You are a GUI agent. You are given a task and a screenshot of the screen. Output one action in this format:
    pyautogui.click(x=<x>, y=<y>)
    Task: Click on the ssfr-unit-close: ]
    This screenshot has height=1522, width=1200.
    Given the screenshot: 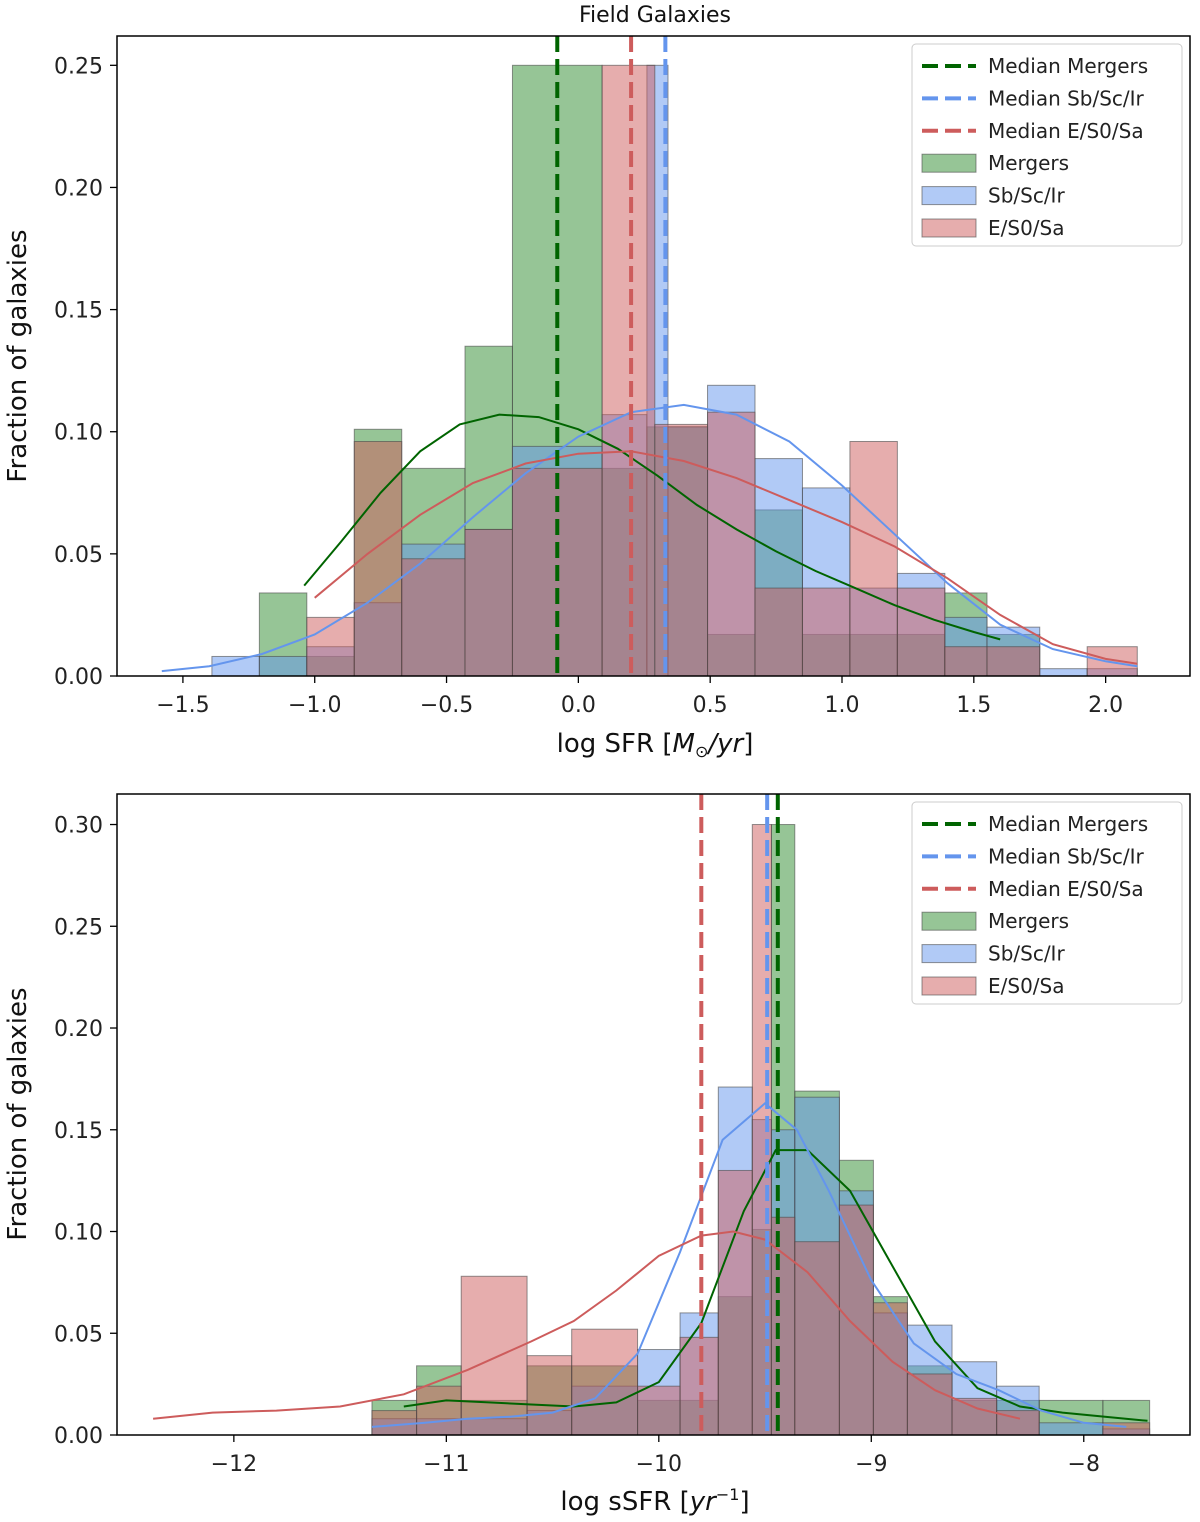 What is the action you would take?
    pyautogui.click(x=744, y=1502)
    